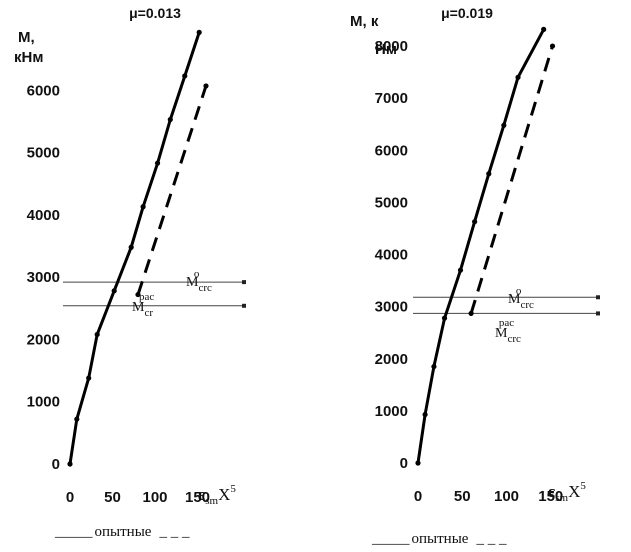 This screenshot has height=552, width=631. Describe the element at coordinates (508, 331) in the screenshot. I see `annotation-mcrc-pac: Mcrcpac` at that location.